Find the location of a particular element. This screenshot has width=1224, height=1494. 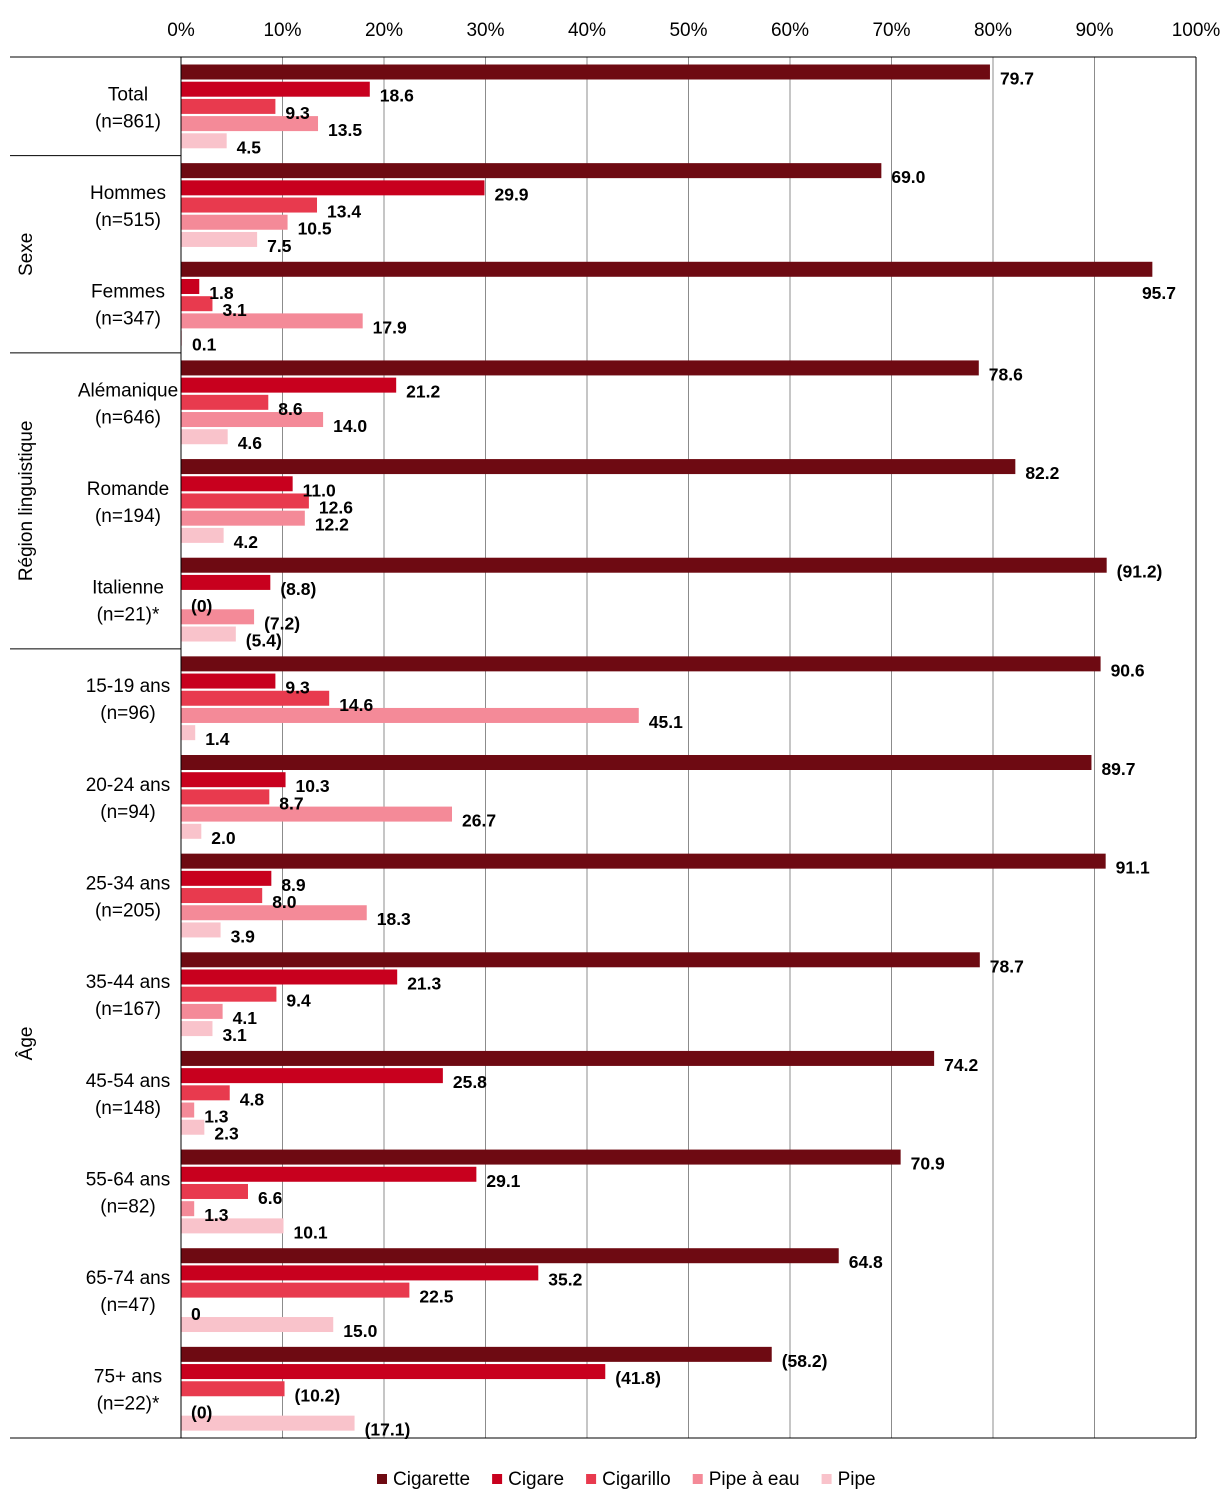

group-label: Région linguistique is located at coordinates (26, 501).